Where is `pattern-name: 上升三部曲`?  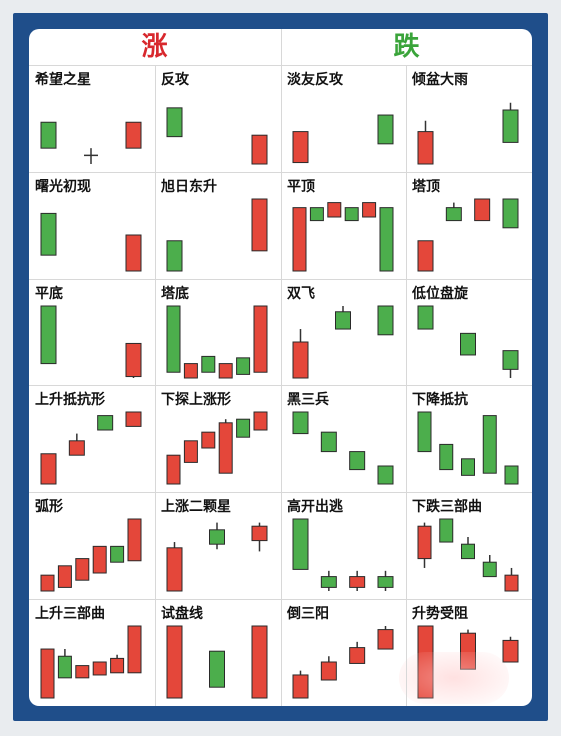 pattern-name: 上升三部曲 is located at coordinates (70, 614).